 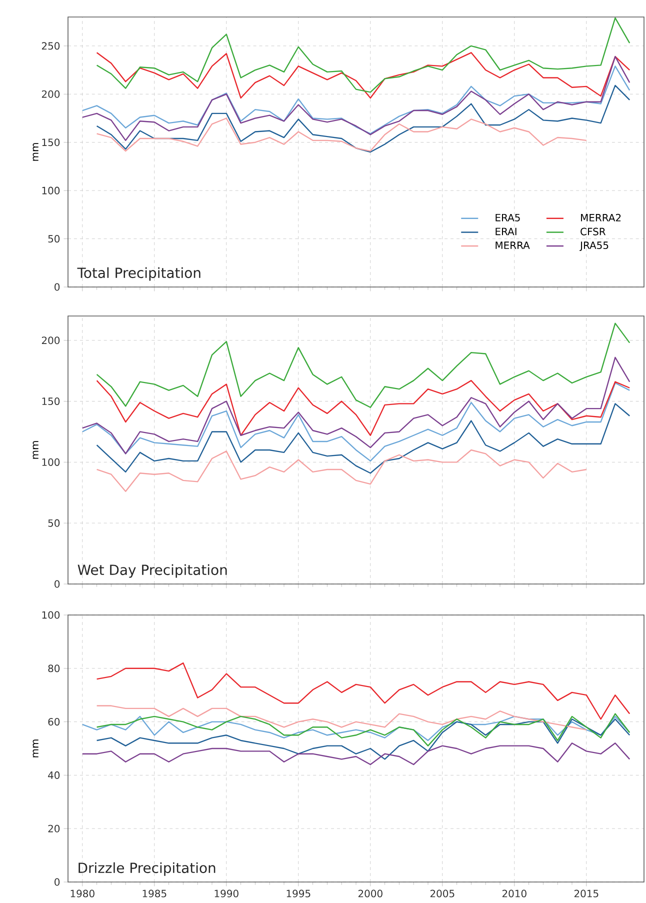 I want to click on annotation: Wet Day Precipitation, so click(x=152, y=571).